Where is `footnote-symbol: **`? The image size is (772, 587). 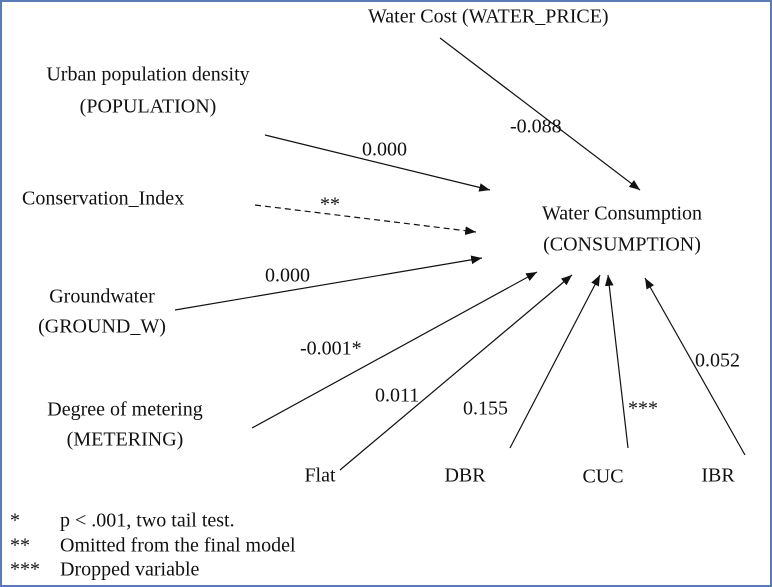
footnote-symbol: ** is located at coordinates (20, 546).